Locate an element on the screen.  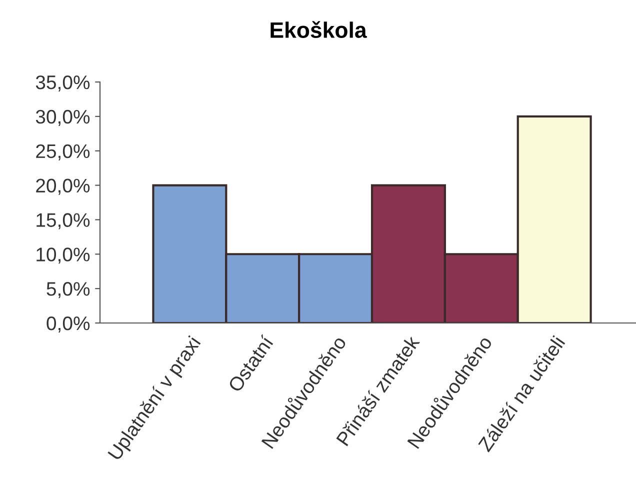
y-tick-label: 10,0% is located at coordinates (63, 256).